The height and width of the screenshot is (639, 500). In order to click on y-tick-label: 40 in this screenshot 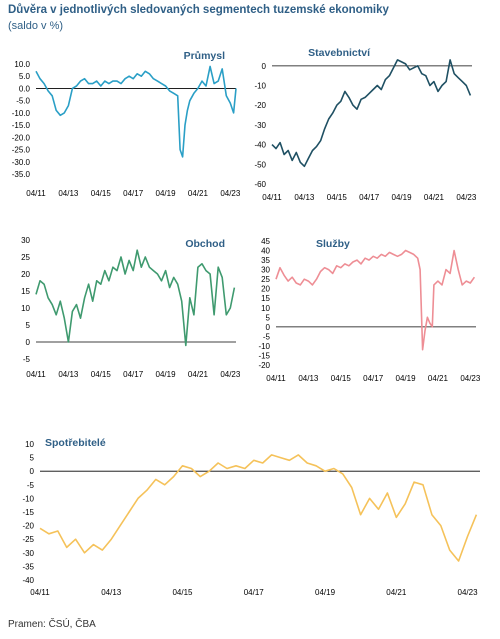, I will do `click(265, 251)`.